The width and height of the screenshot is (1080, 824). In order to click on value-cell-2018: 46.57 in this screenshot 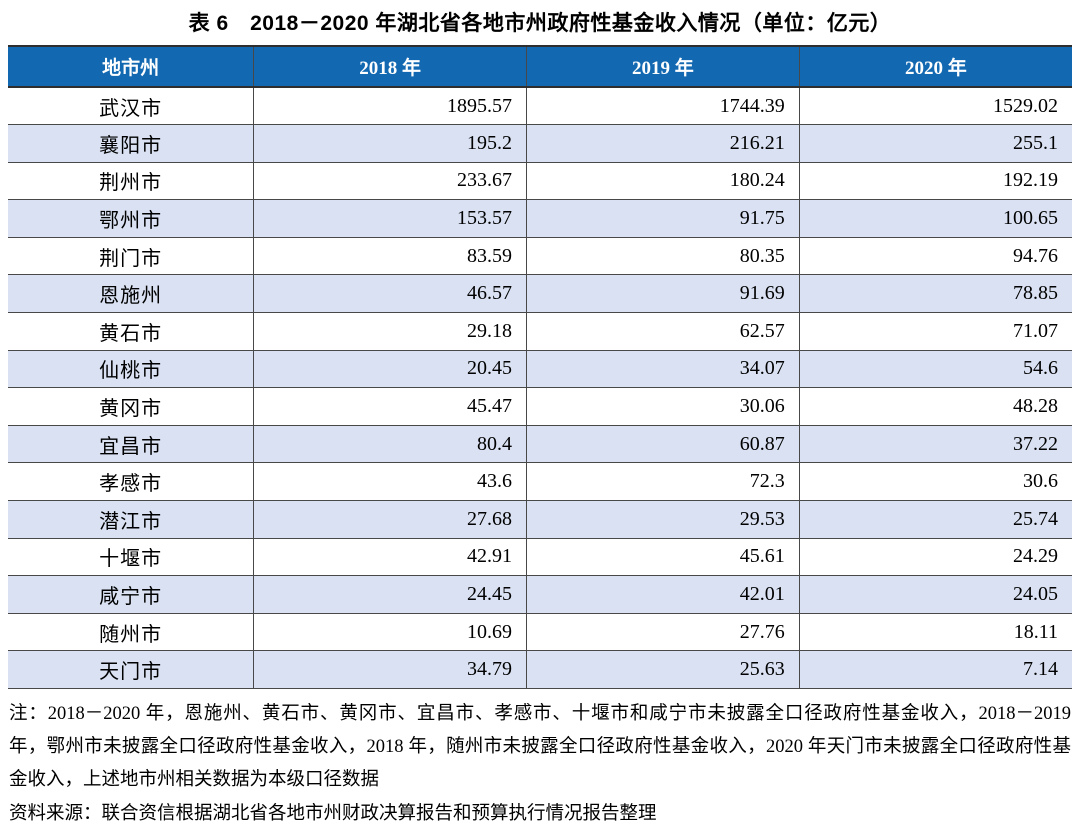, I will do `click(390, 294)`.